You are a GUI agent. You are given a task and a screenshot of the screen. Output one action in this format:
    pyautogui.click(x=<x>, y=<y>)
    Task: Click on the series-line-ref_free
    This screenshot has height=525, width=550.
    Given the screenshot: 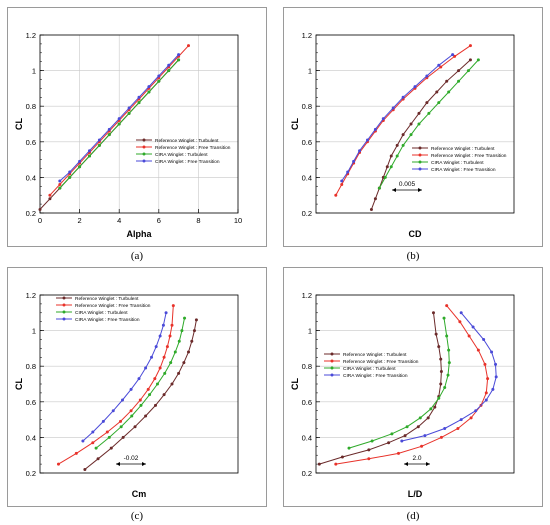 What is the action you would take?
    pyautogui.click(x=412, y=385)
    